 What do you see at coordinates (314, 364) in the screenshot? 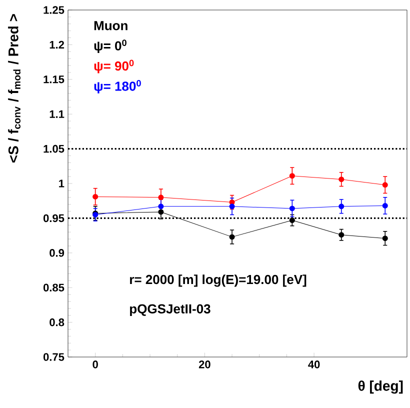
I see `x-tick-label: 40` at bounding box center [314, 364].